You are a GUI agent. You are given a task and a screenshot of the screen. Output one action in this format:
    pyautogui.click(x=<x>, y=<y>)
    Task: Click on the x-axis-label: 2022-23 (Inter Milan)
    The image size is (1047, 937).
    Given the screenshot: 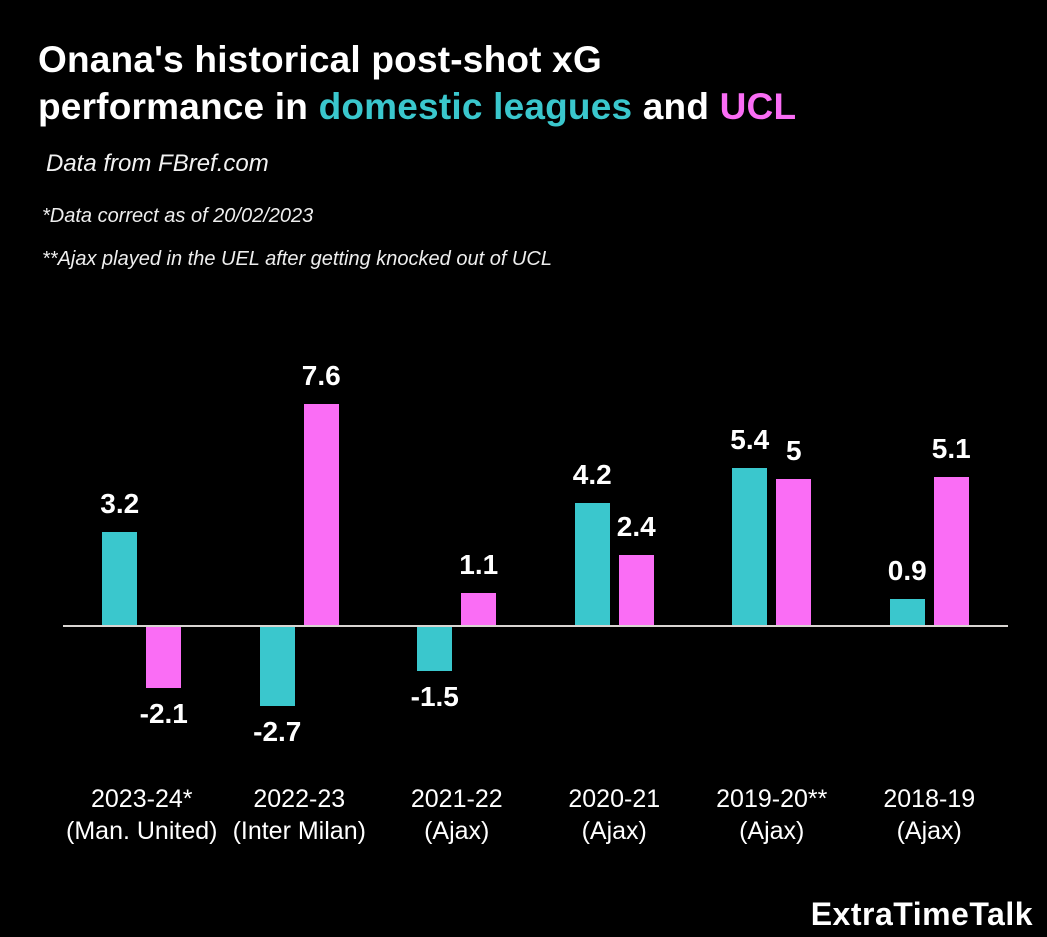 What is the action you would take?
    pyautogui.click(x=299, y=815)
    